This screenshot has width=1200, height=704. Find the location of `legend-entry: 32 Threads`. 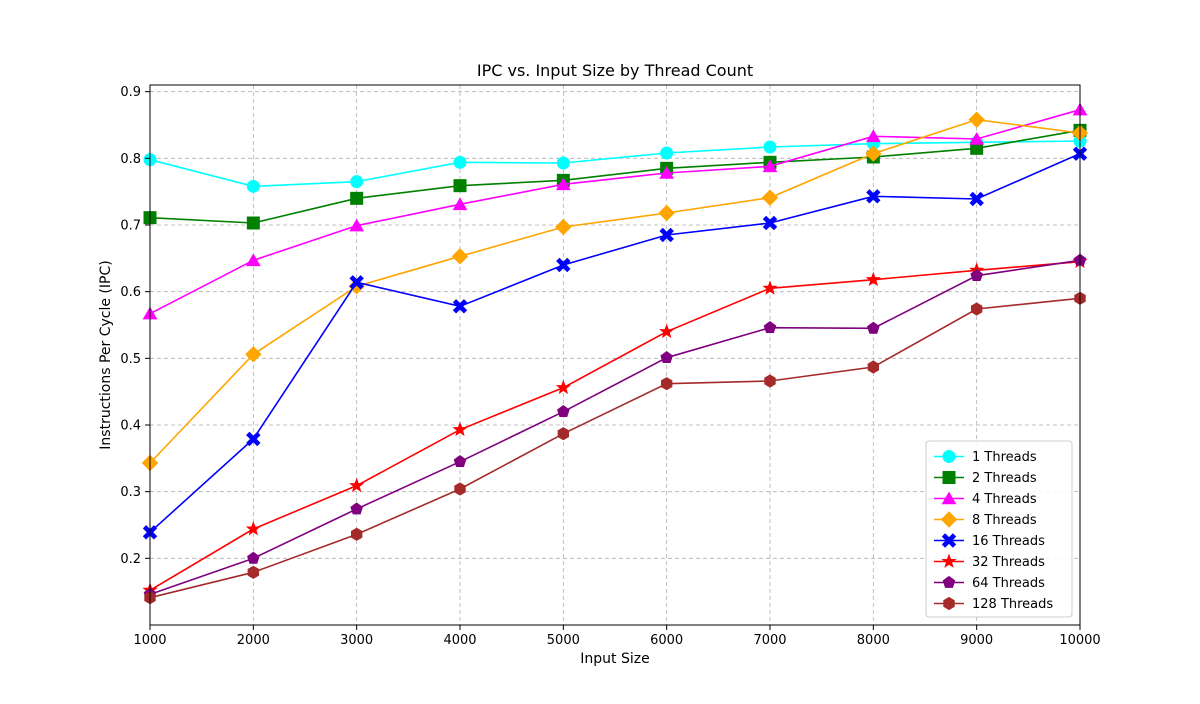

legend-entry: 32 Threads is located at coordinates (989, 561).